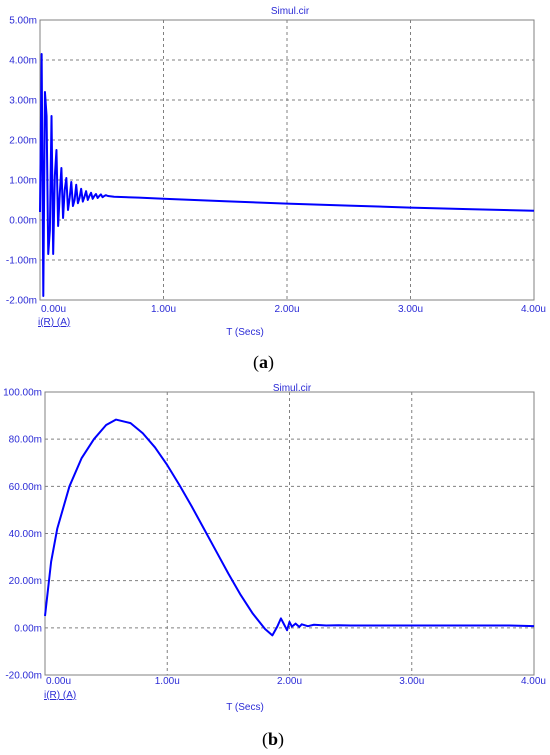  I want to click on y-tick-label: -20.00m, so click(23, 676).